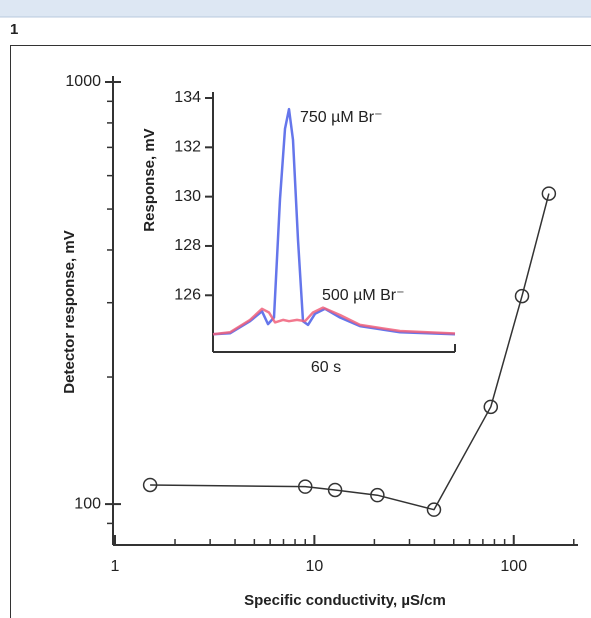 The height and width of the screenshot is (618, 591). I want to click on y-tick-label: 1000, so click(83, 81).